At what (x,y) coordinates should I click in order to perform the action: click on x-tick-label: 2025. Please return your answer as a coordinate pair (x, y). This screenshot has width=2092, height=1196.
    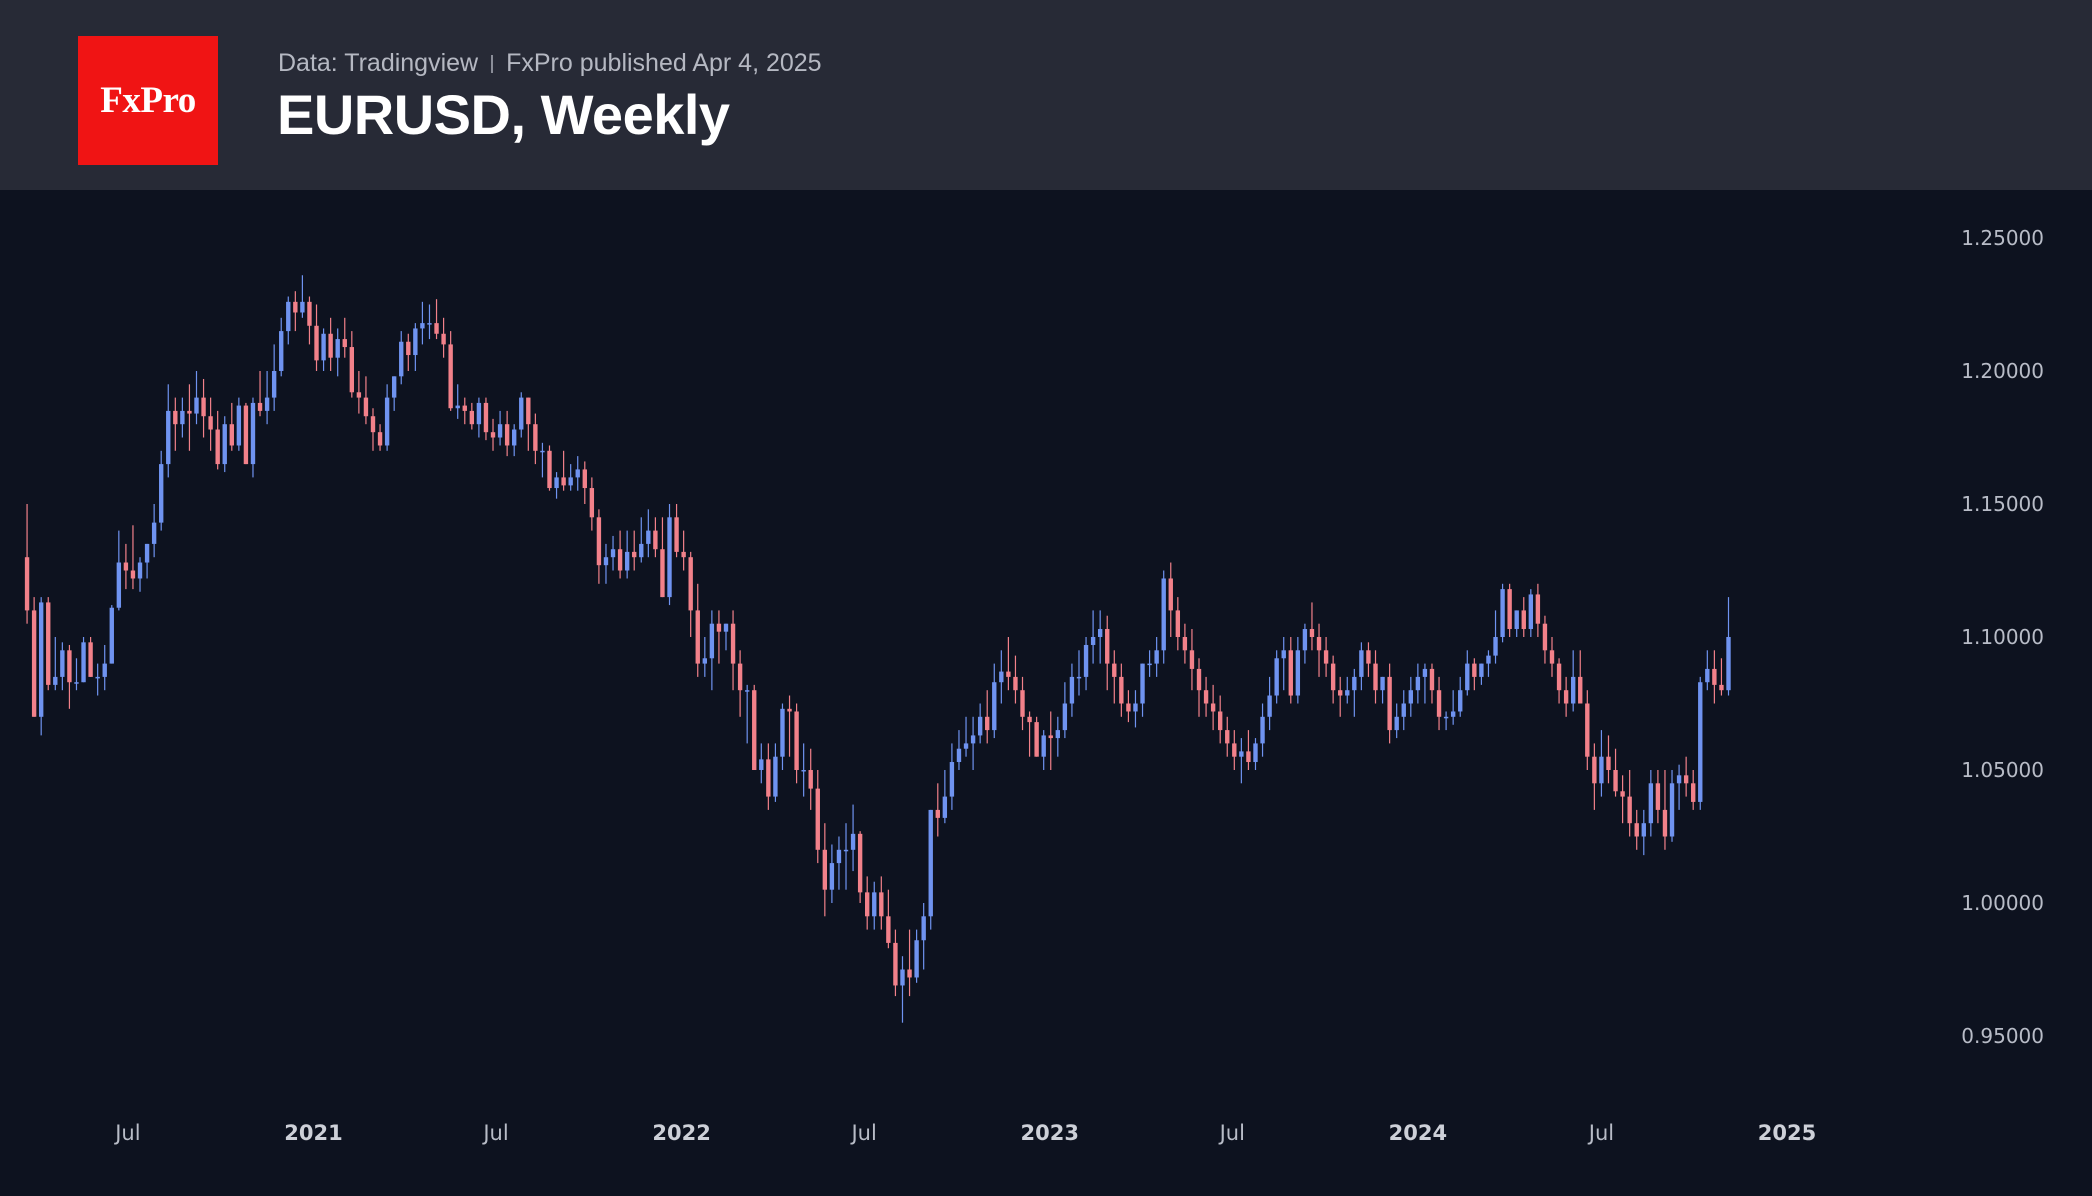
    Looking at the image, I should click on (1787, 1133).